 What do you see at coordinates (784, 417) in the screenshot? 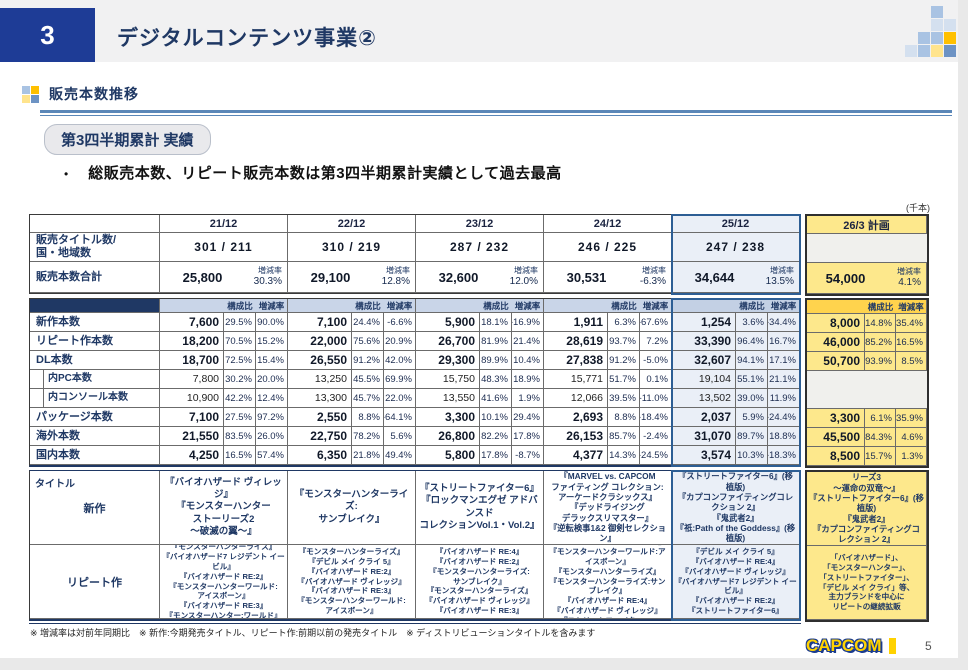
I see `rate-cell: -24.4%` at bounding box center [784, 417].